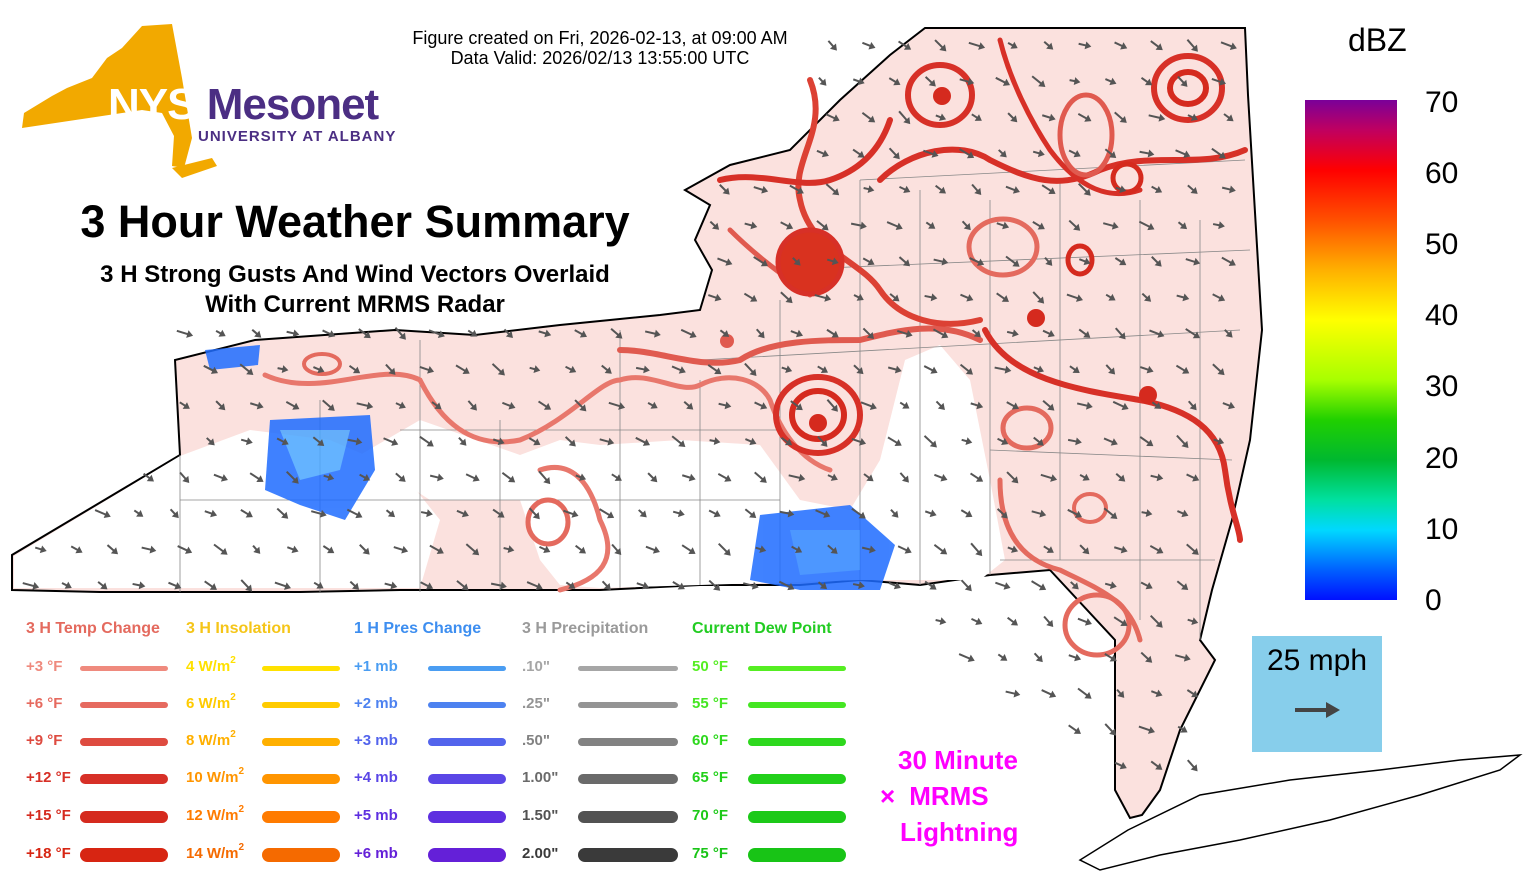  What do you see at coordinates (1317, 710) in the screenshot?
I see `arrow-right-icon` at bounding box center [1317, 710].